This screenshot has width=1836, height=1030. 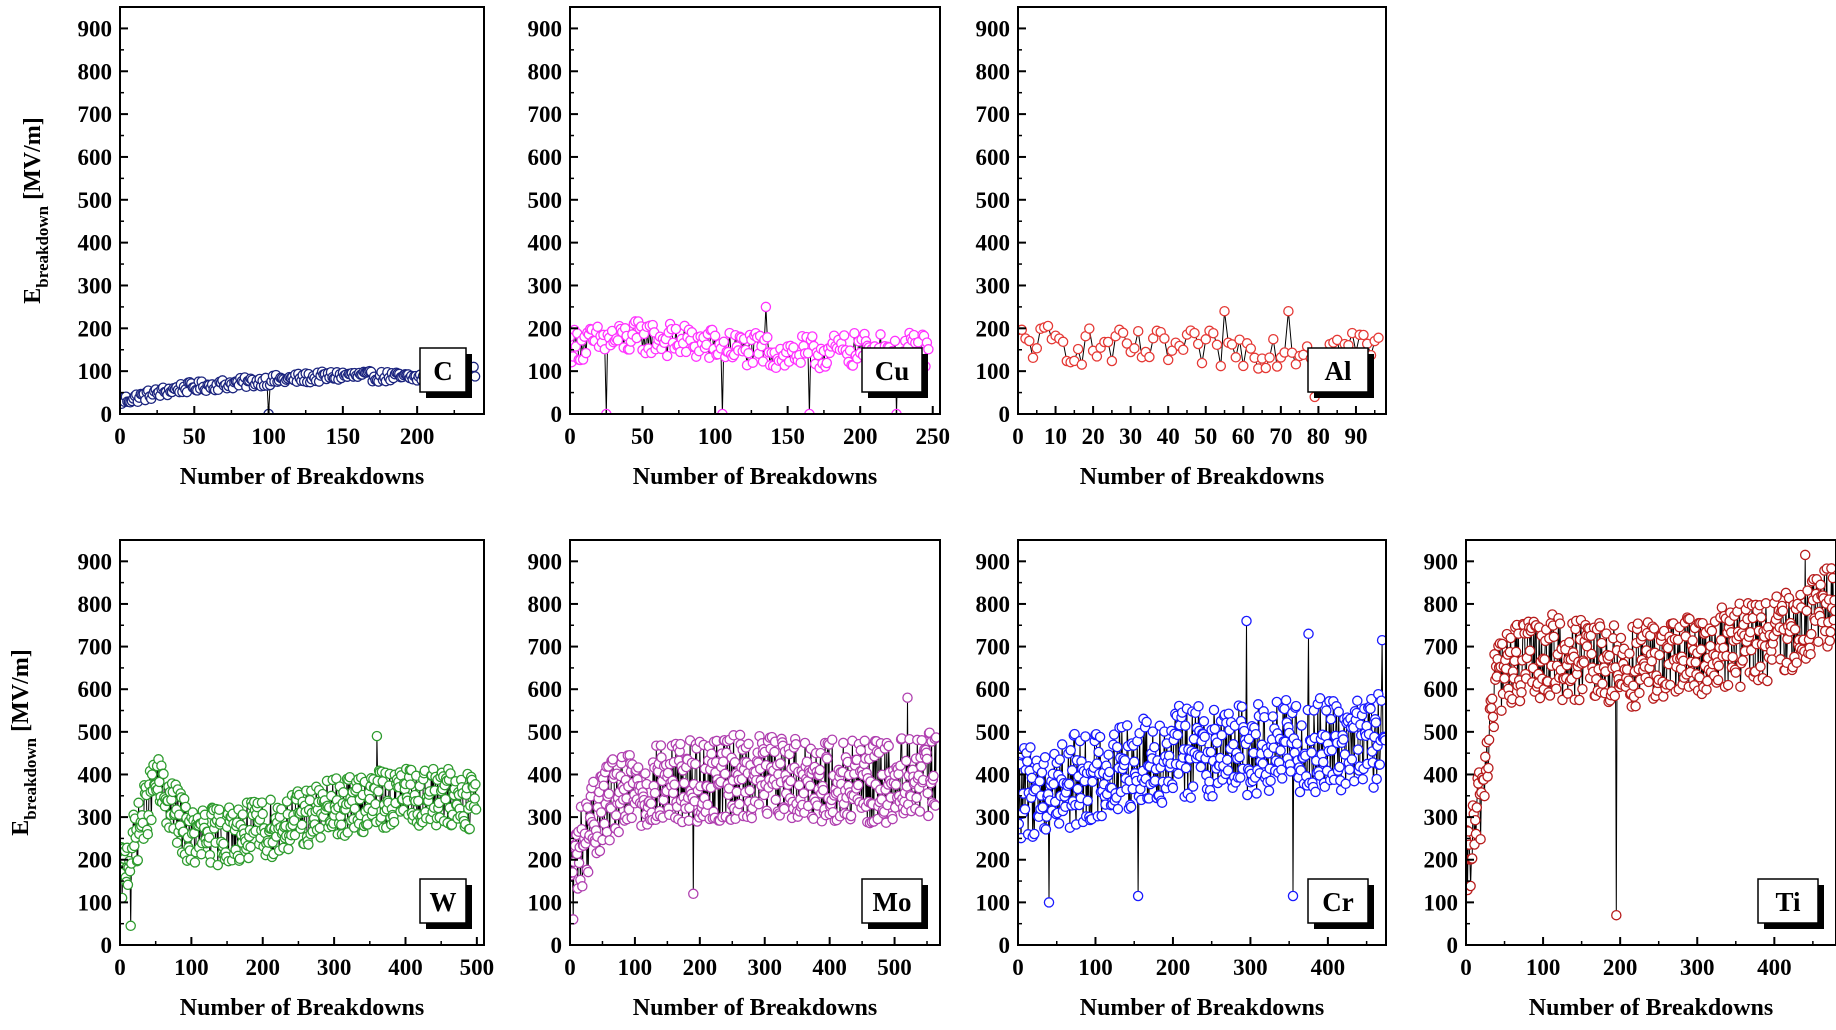 I want to click on x-tick-label: 30, so click(x=1130, y=436).